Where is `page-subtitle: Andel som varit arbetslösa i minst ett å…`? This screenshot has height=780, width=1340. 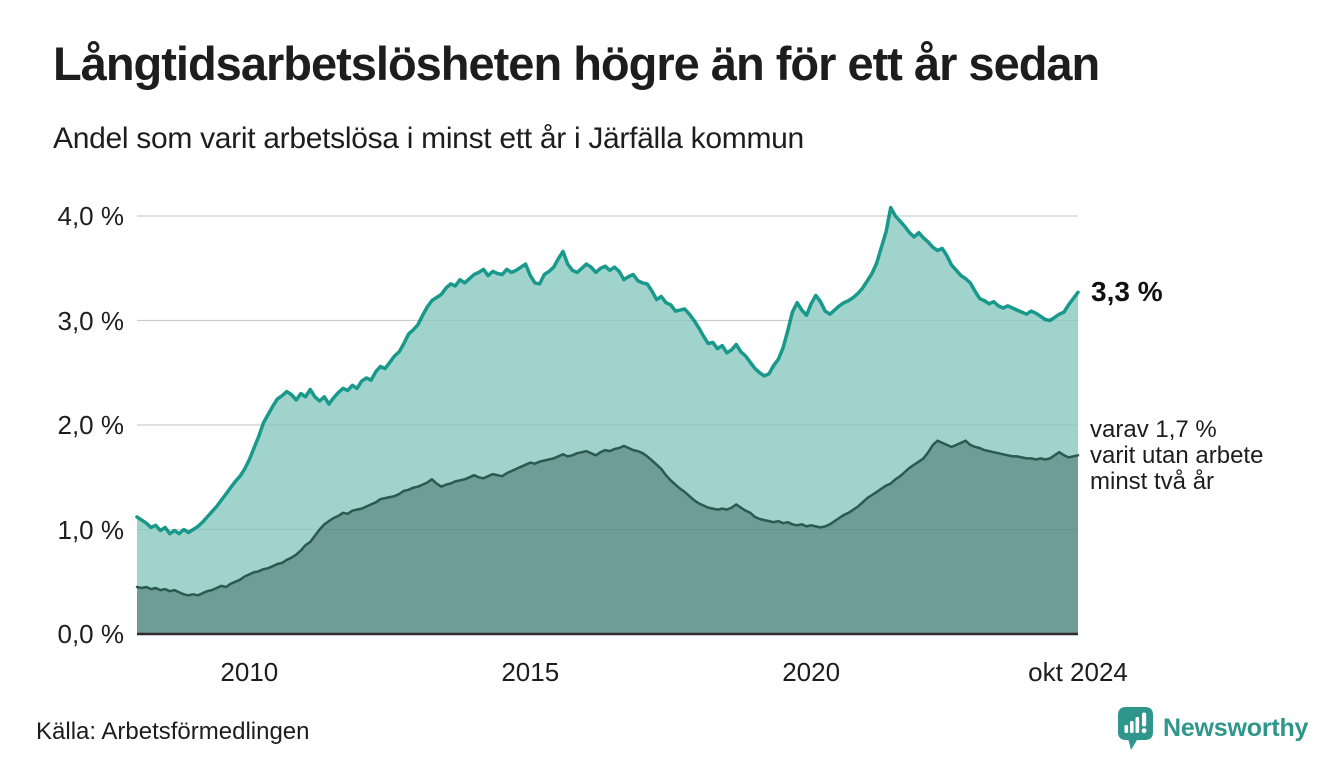
page-subtitle: Andel som varit arbetslösa i minst ett å… is located at coordinates (428, 138).